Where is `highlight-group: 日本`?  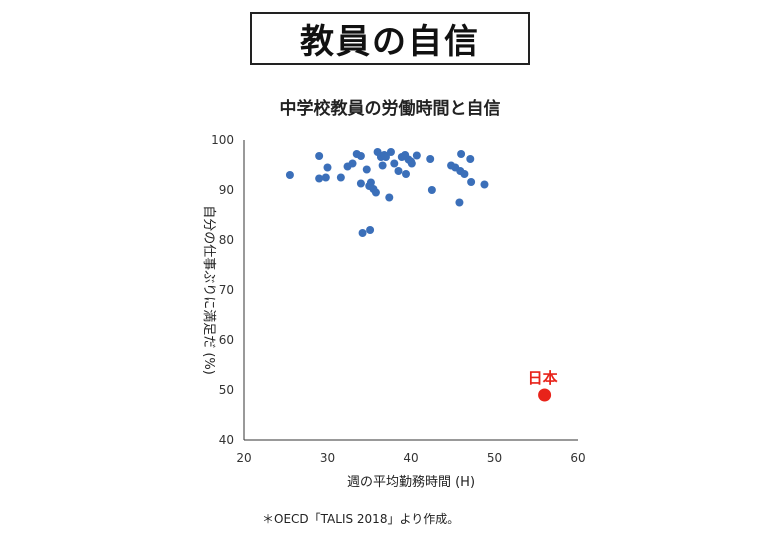 highlight-group: 日本 is located at coordinates (543, 385).